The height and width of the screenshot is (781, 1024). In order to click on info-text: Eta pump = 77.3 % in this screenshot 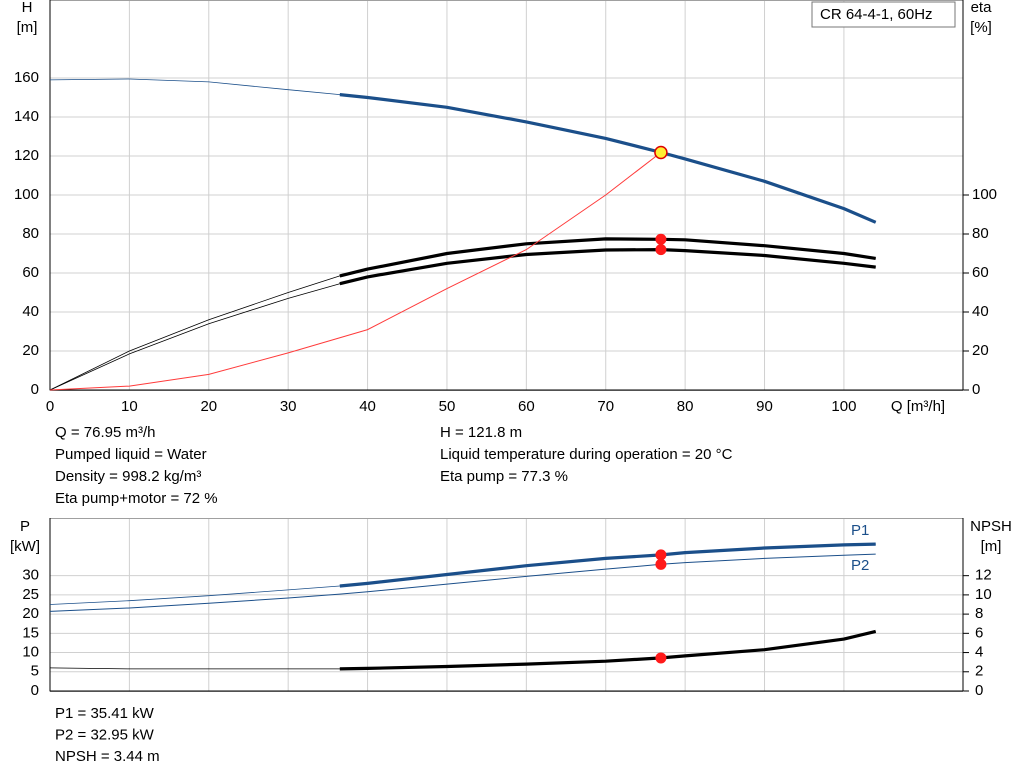, I will do `click(504, 476)`.